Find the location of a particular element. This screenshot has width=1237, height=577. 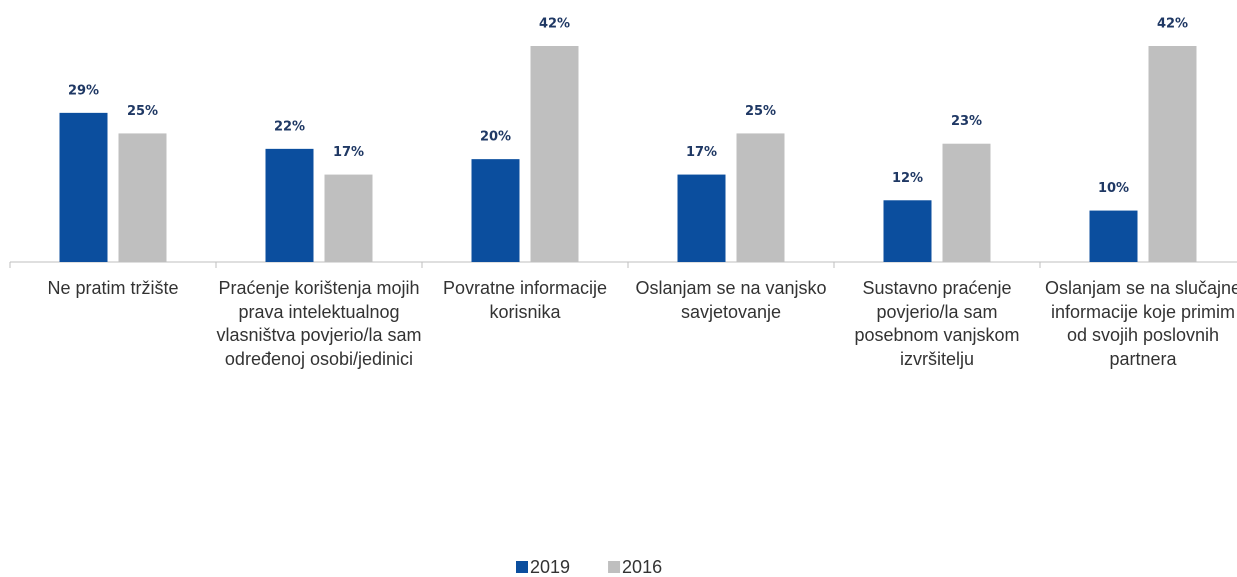

legend-label: 2016 is located at coordinates (642, 567).